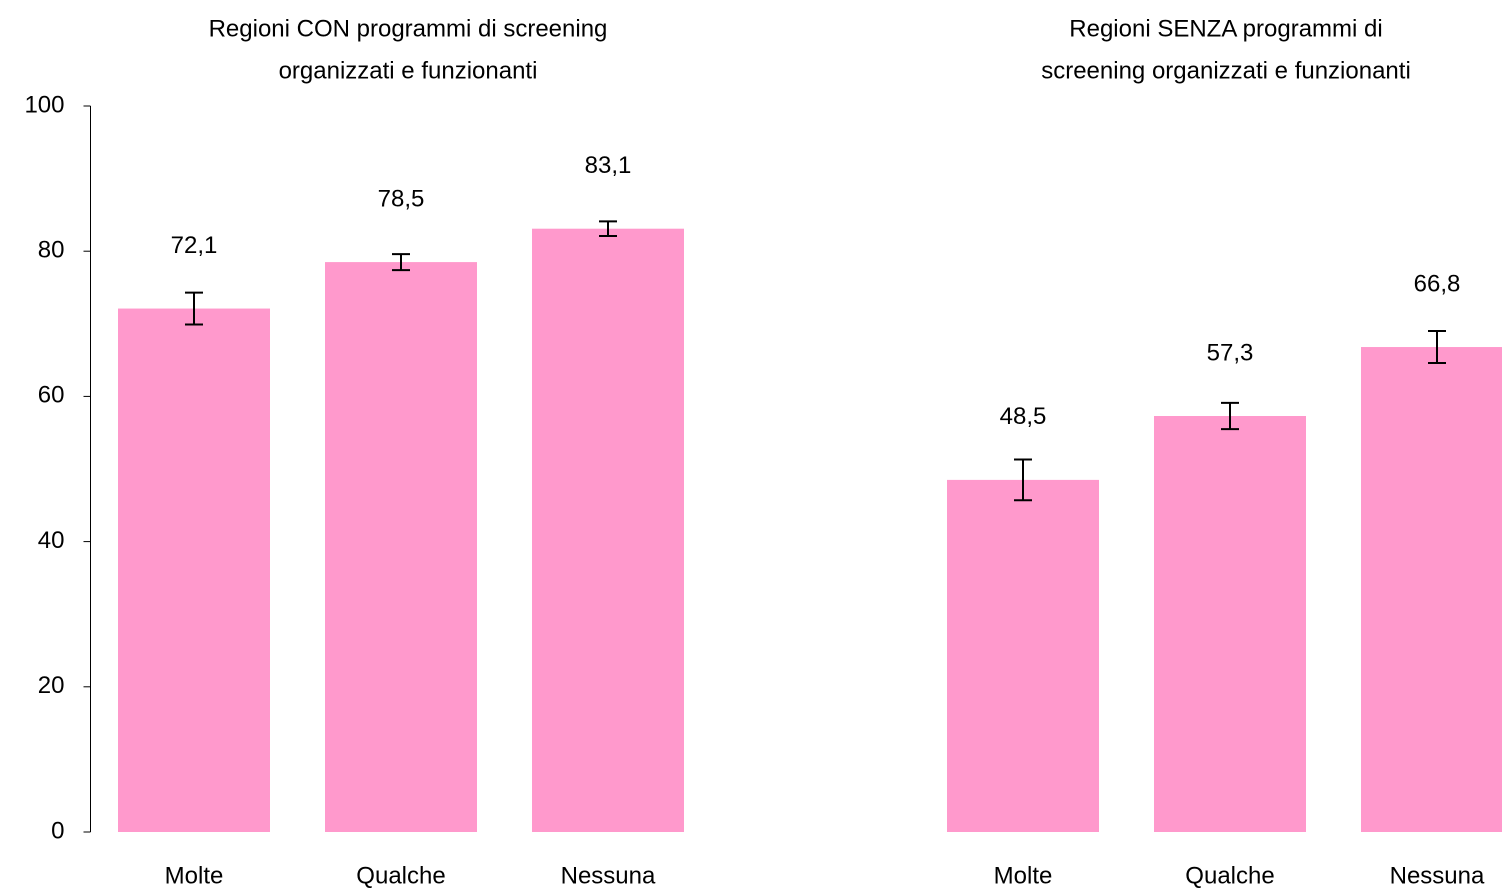 The image size is (1502, 891). I want to click on value-label: 72,1, so click(194, 245).